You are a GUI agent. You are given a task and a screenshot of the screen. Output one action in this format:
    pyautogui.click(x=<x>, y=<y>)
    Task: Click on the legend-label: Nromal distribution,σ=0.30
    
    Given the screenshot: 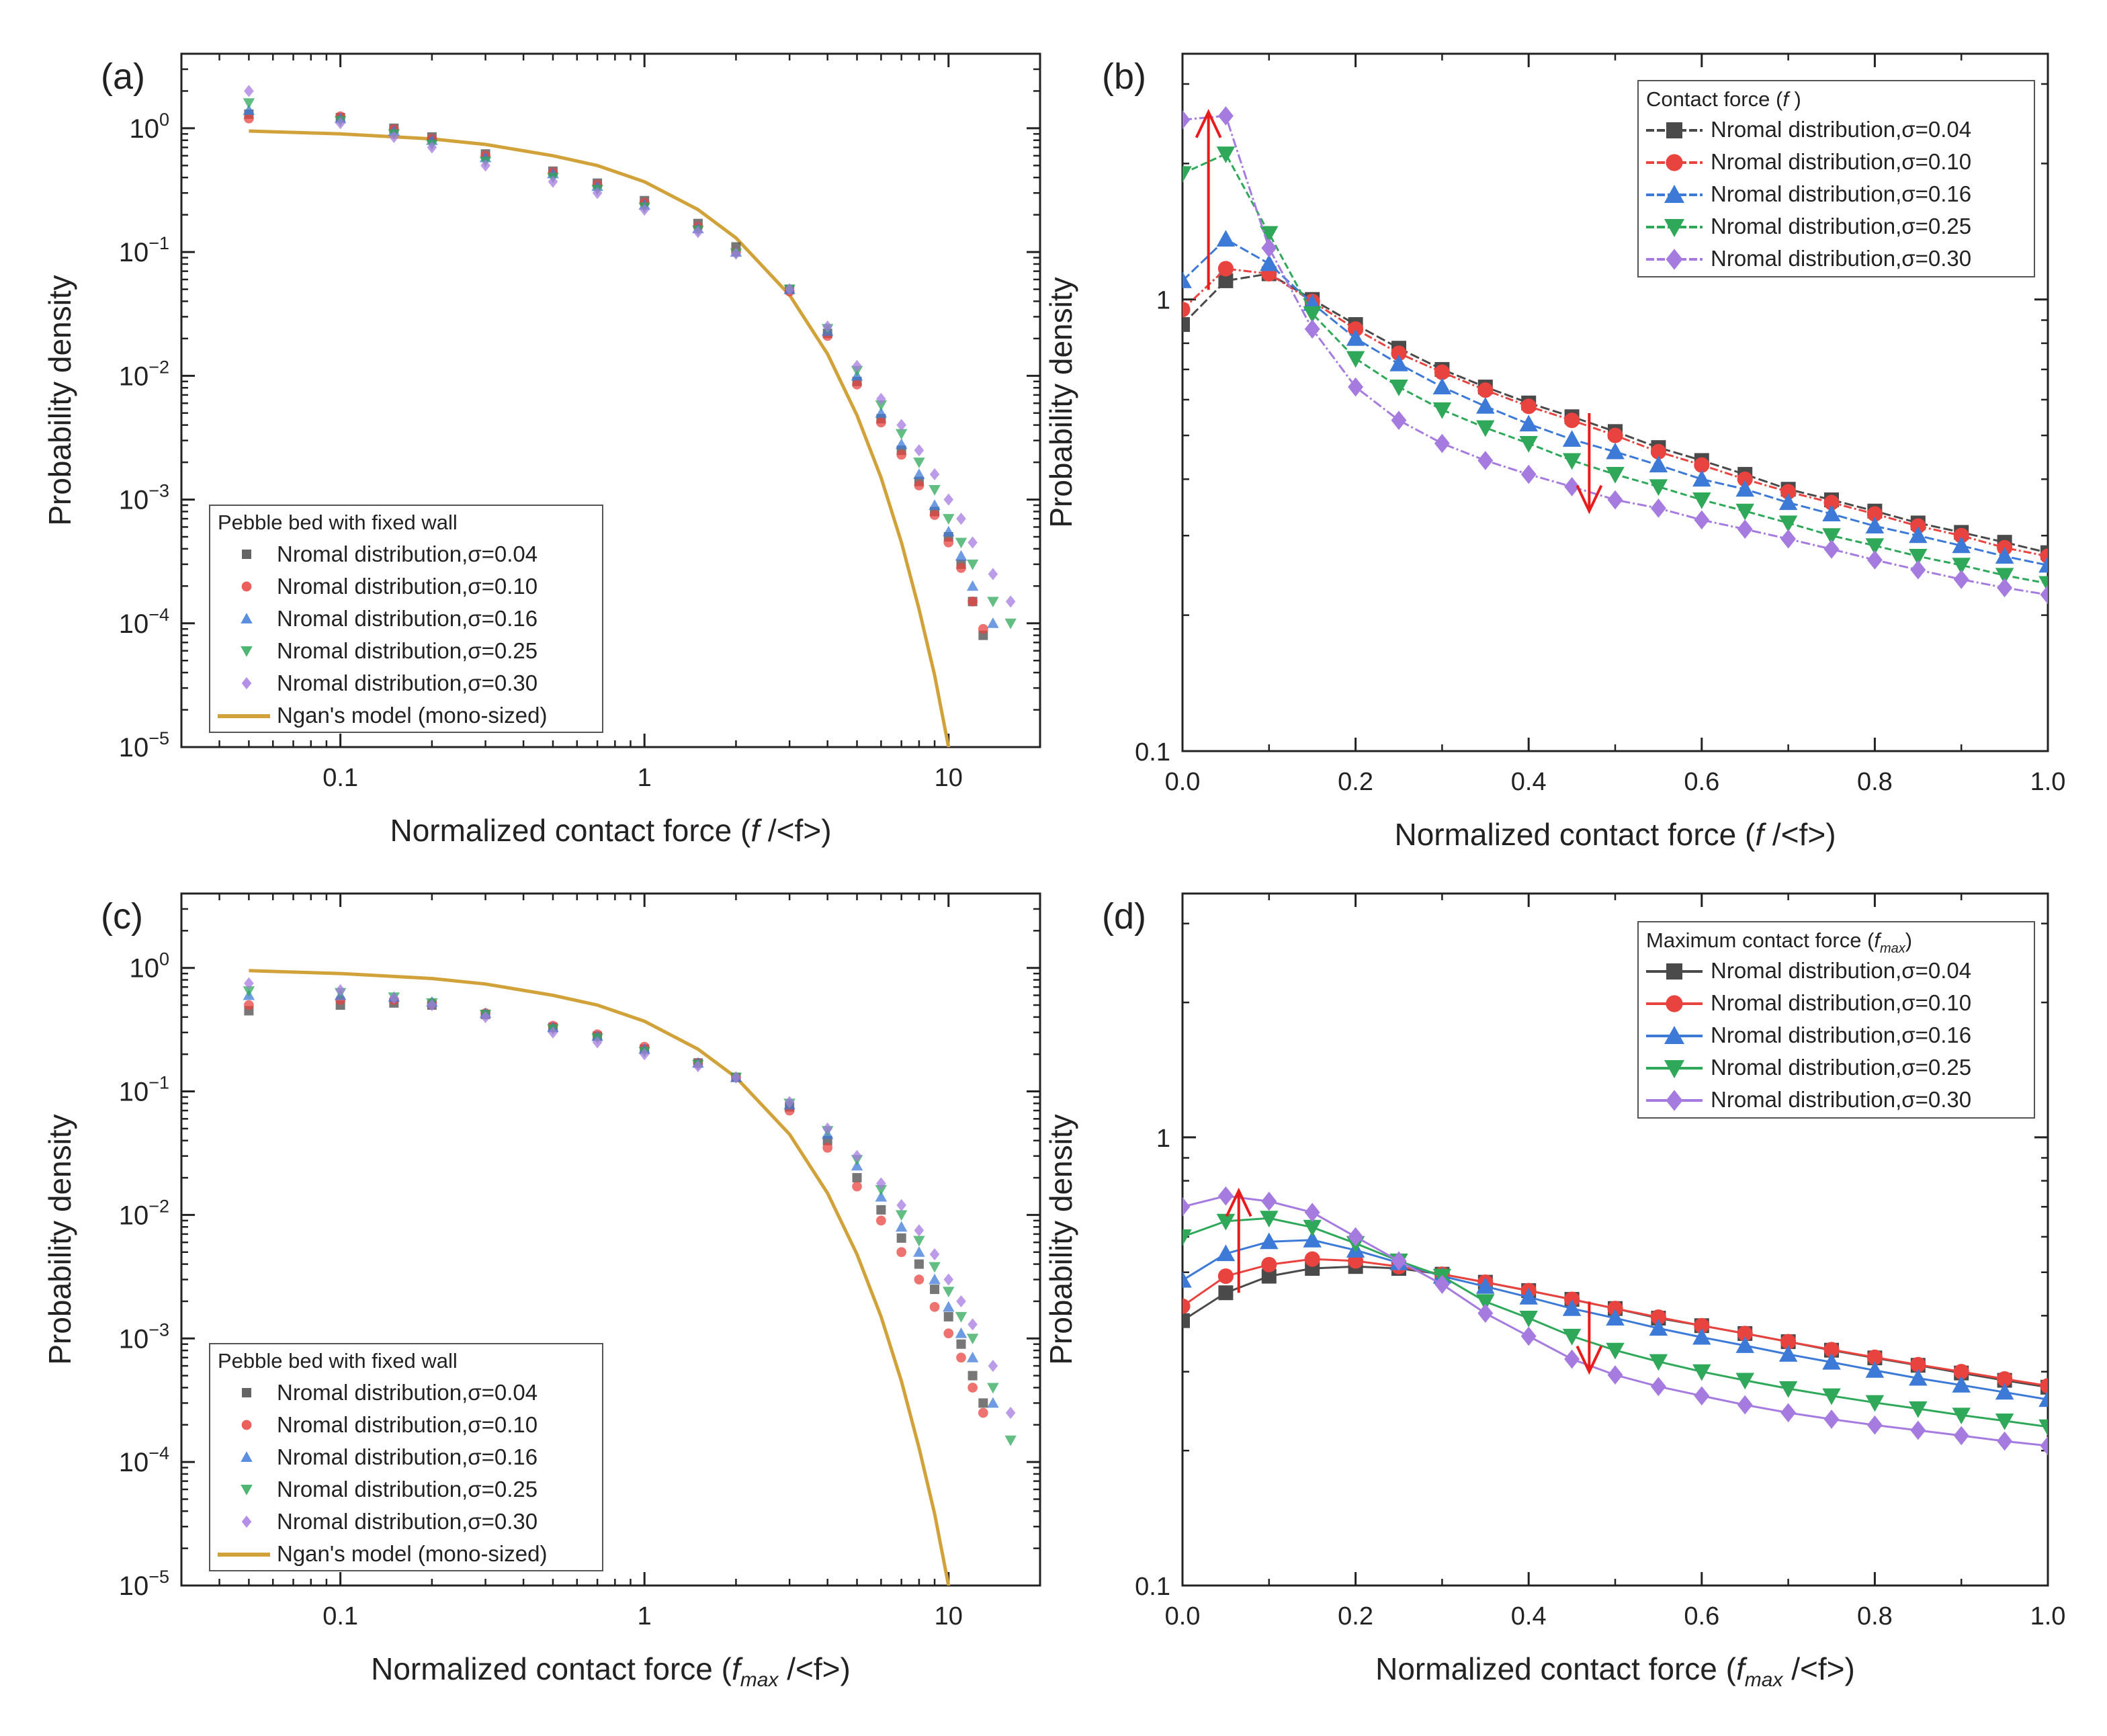 What is the action you would take?
    pyautogui.click(x=1841, y=258)
    